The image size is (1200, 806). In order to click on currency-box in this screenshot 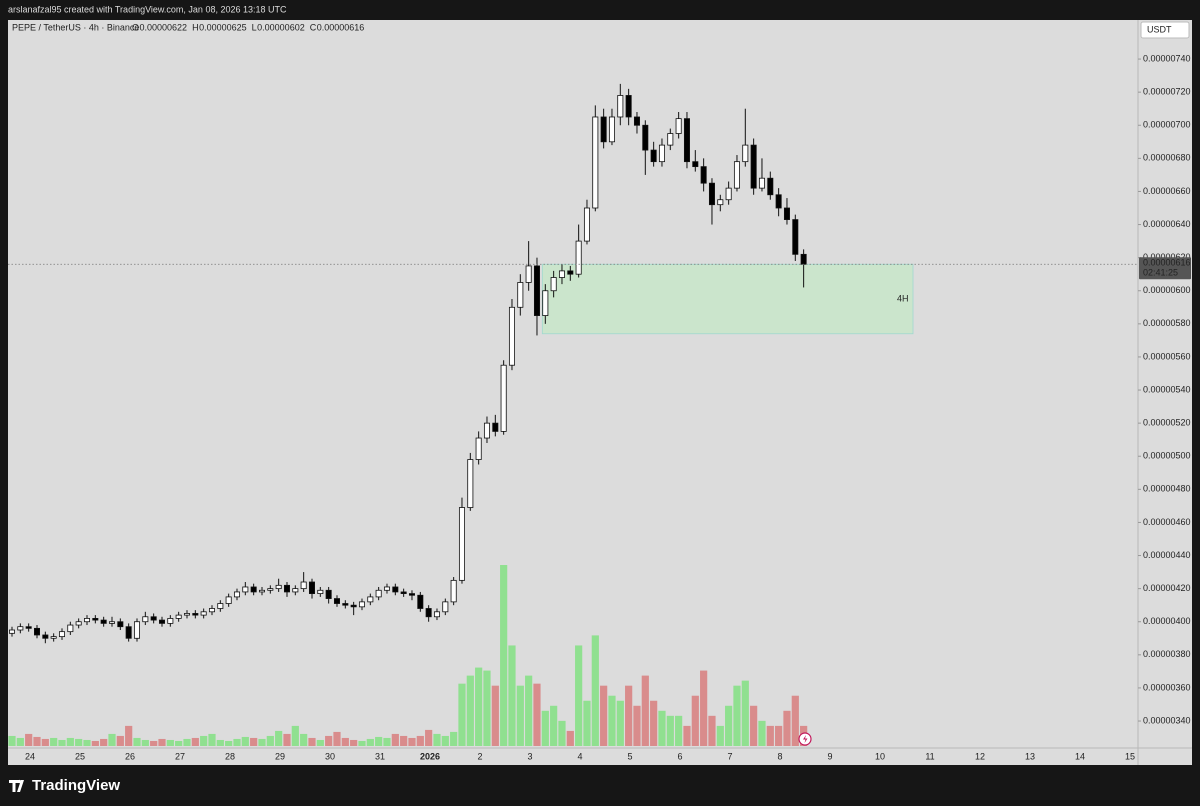, I will do `click(1165, 30)`.